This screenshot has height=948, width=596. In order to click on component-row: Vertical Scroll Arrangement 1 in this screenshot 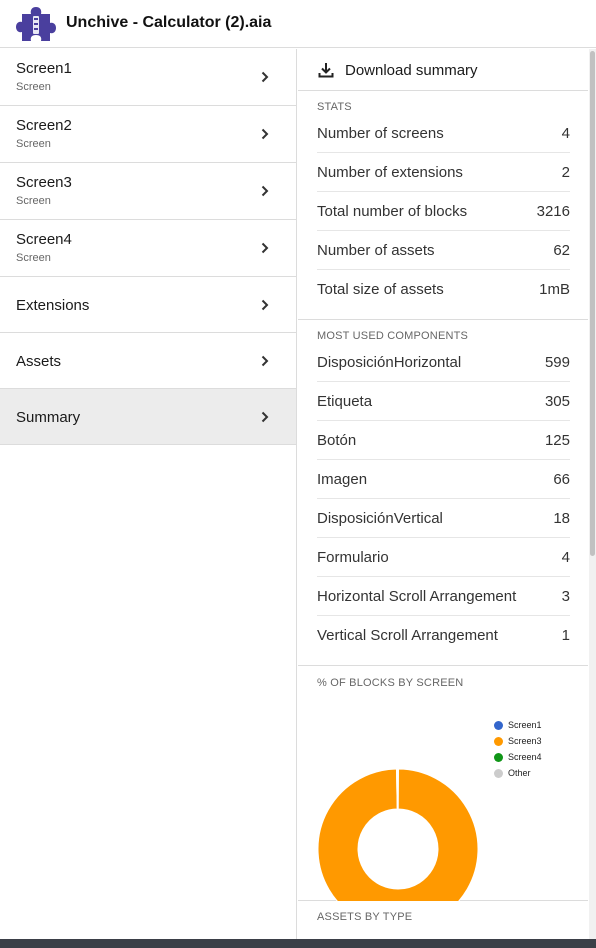, I will do `click(443, 635)`.